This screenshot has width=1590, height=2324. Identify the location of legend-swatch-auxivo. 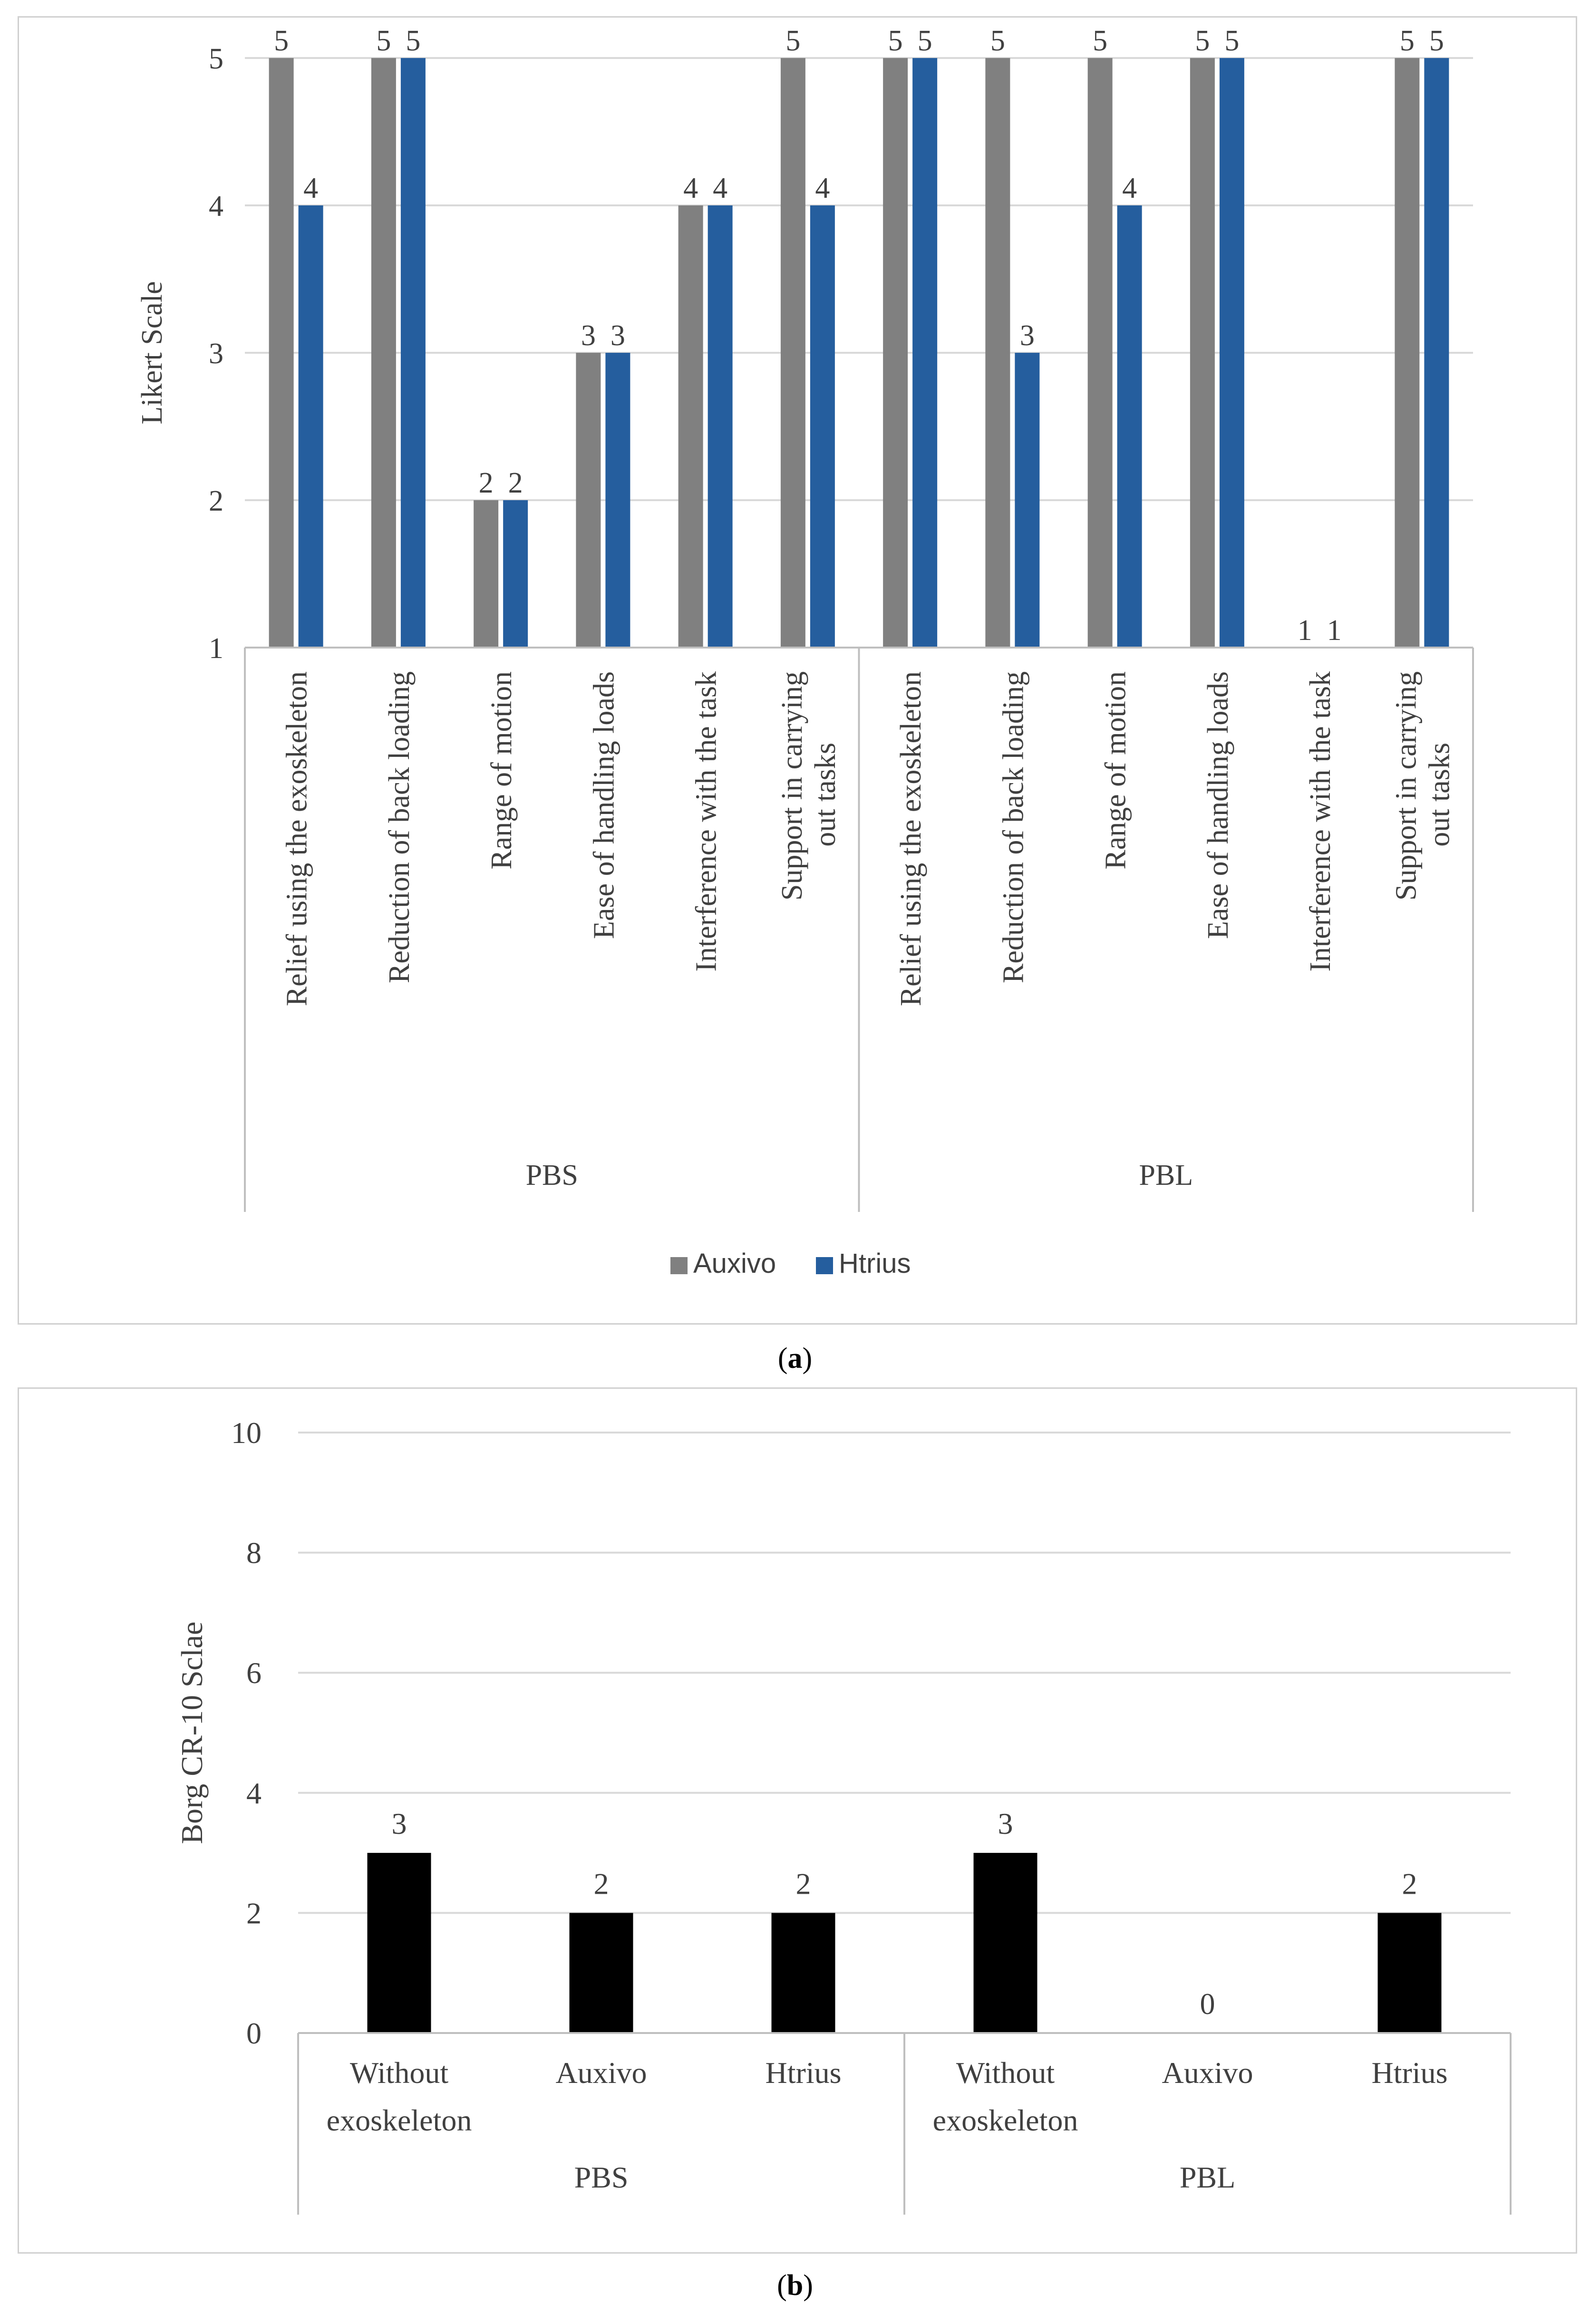
(679, 1265).